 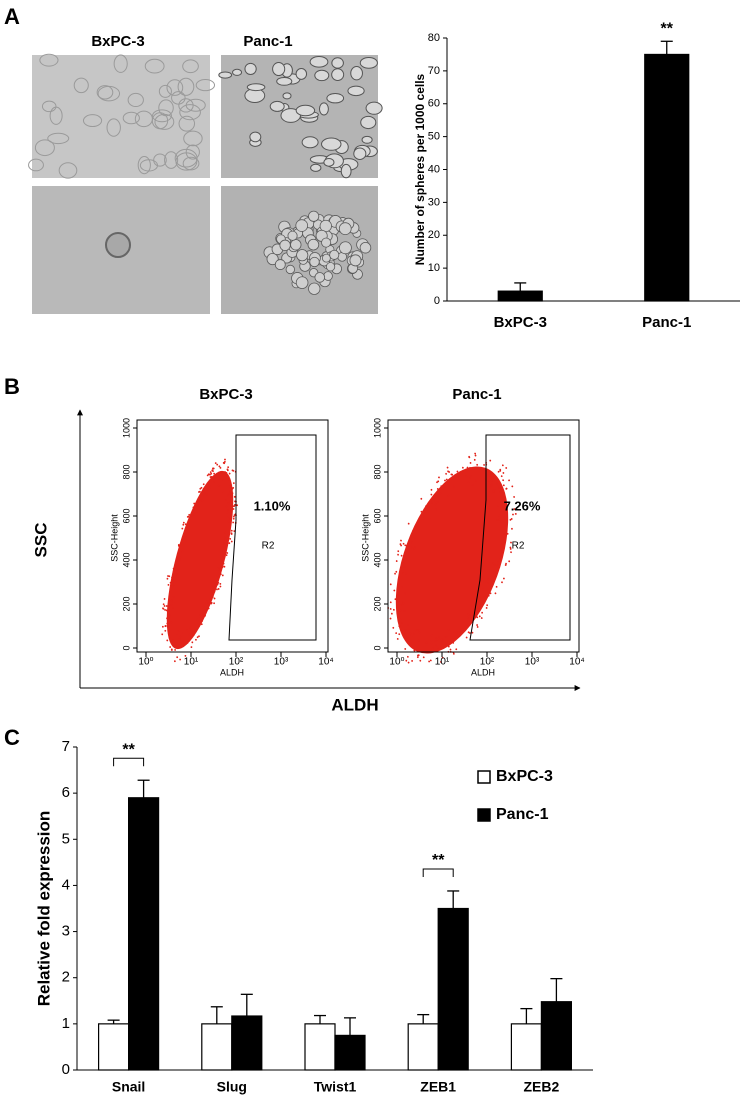 I want to click on x-tick-label: 10³, so click(x=281, y=662).